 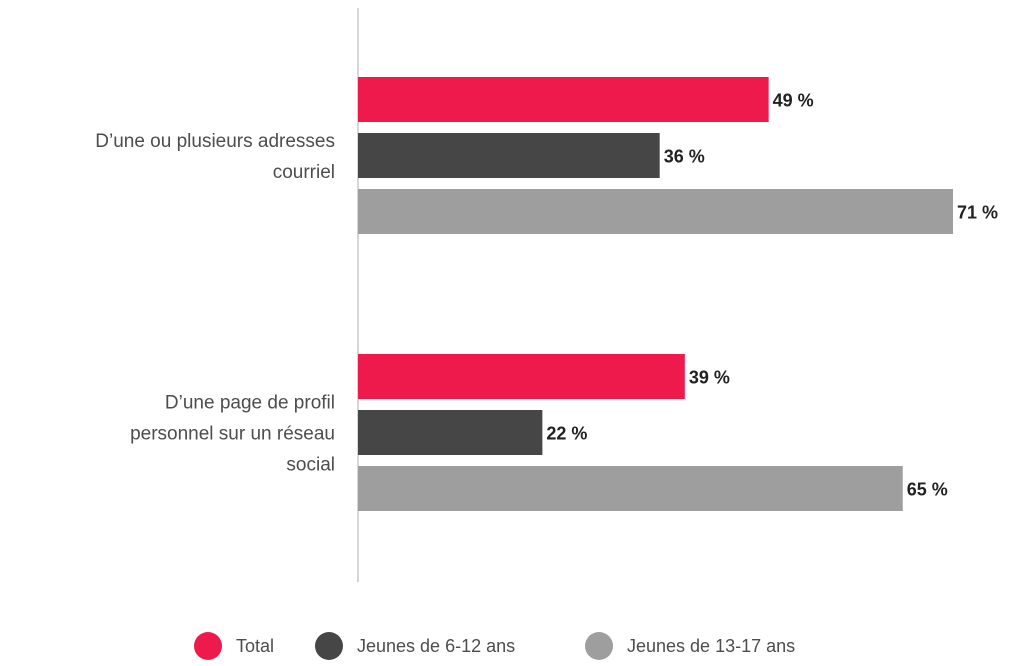 What do you see at coordinates (977, 213) in the screenshot?
I see `value-label: 71 %` at bounding box center [977, 213].